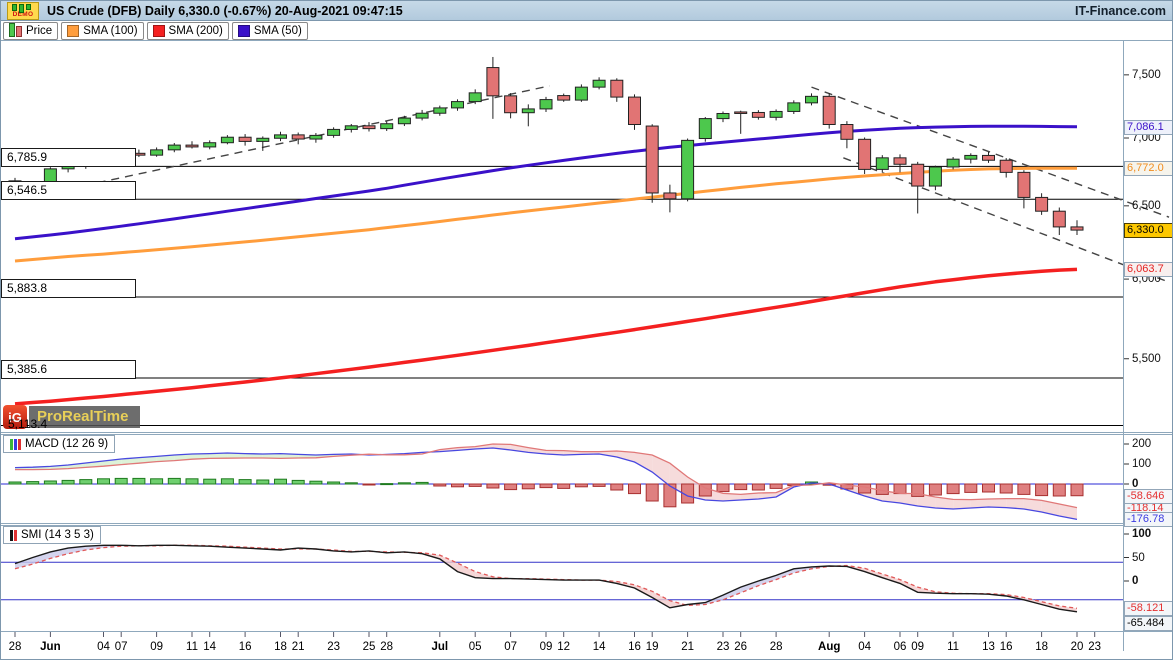 This screenshot has width=1173, height=660. What do you see at coordinates (13, 535) in the screenshot?
I see `smi-icon` at bounding box center [13, 535].